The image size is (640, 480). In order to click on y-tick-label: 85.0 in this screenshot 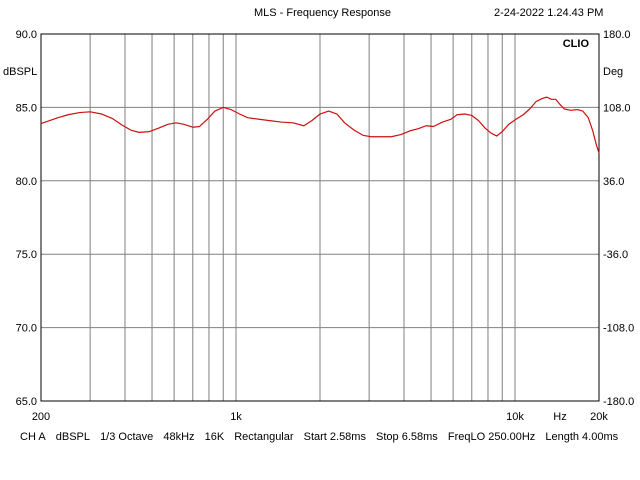, I will do `click(26, 108)`.